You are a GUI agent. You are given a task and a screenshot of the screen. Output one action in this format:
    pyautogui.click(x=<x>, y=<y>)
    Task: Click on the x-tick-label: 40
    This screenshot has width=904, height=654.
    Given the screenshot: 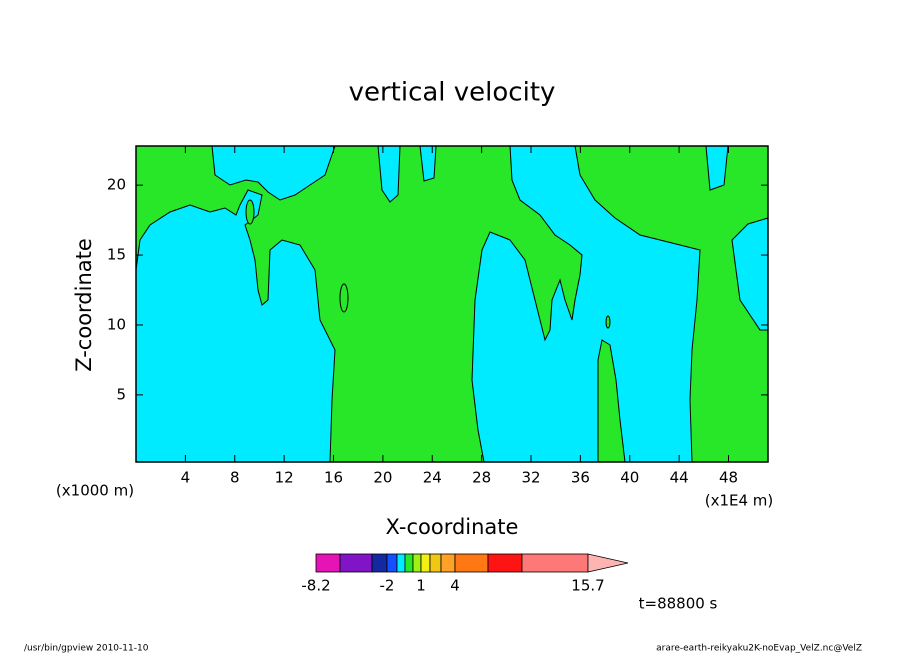 What is the action you would take?
    pyautogui.click(x=629, y=478)
    